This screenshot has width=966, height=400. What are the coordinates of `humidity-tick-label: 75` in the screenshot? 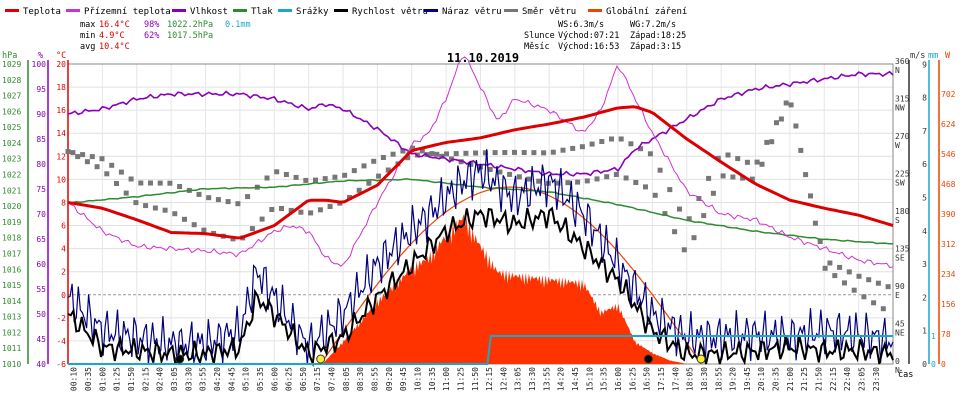 It's located at (41, 189).